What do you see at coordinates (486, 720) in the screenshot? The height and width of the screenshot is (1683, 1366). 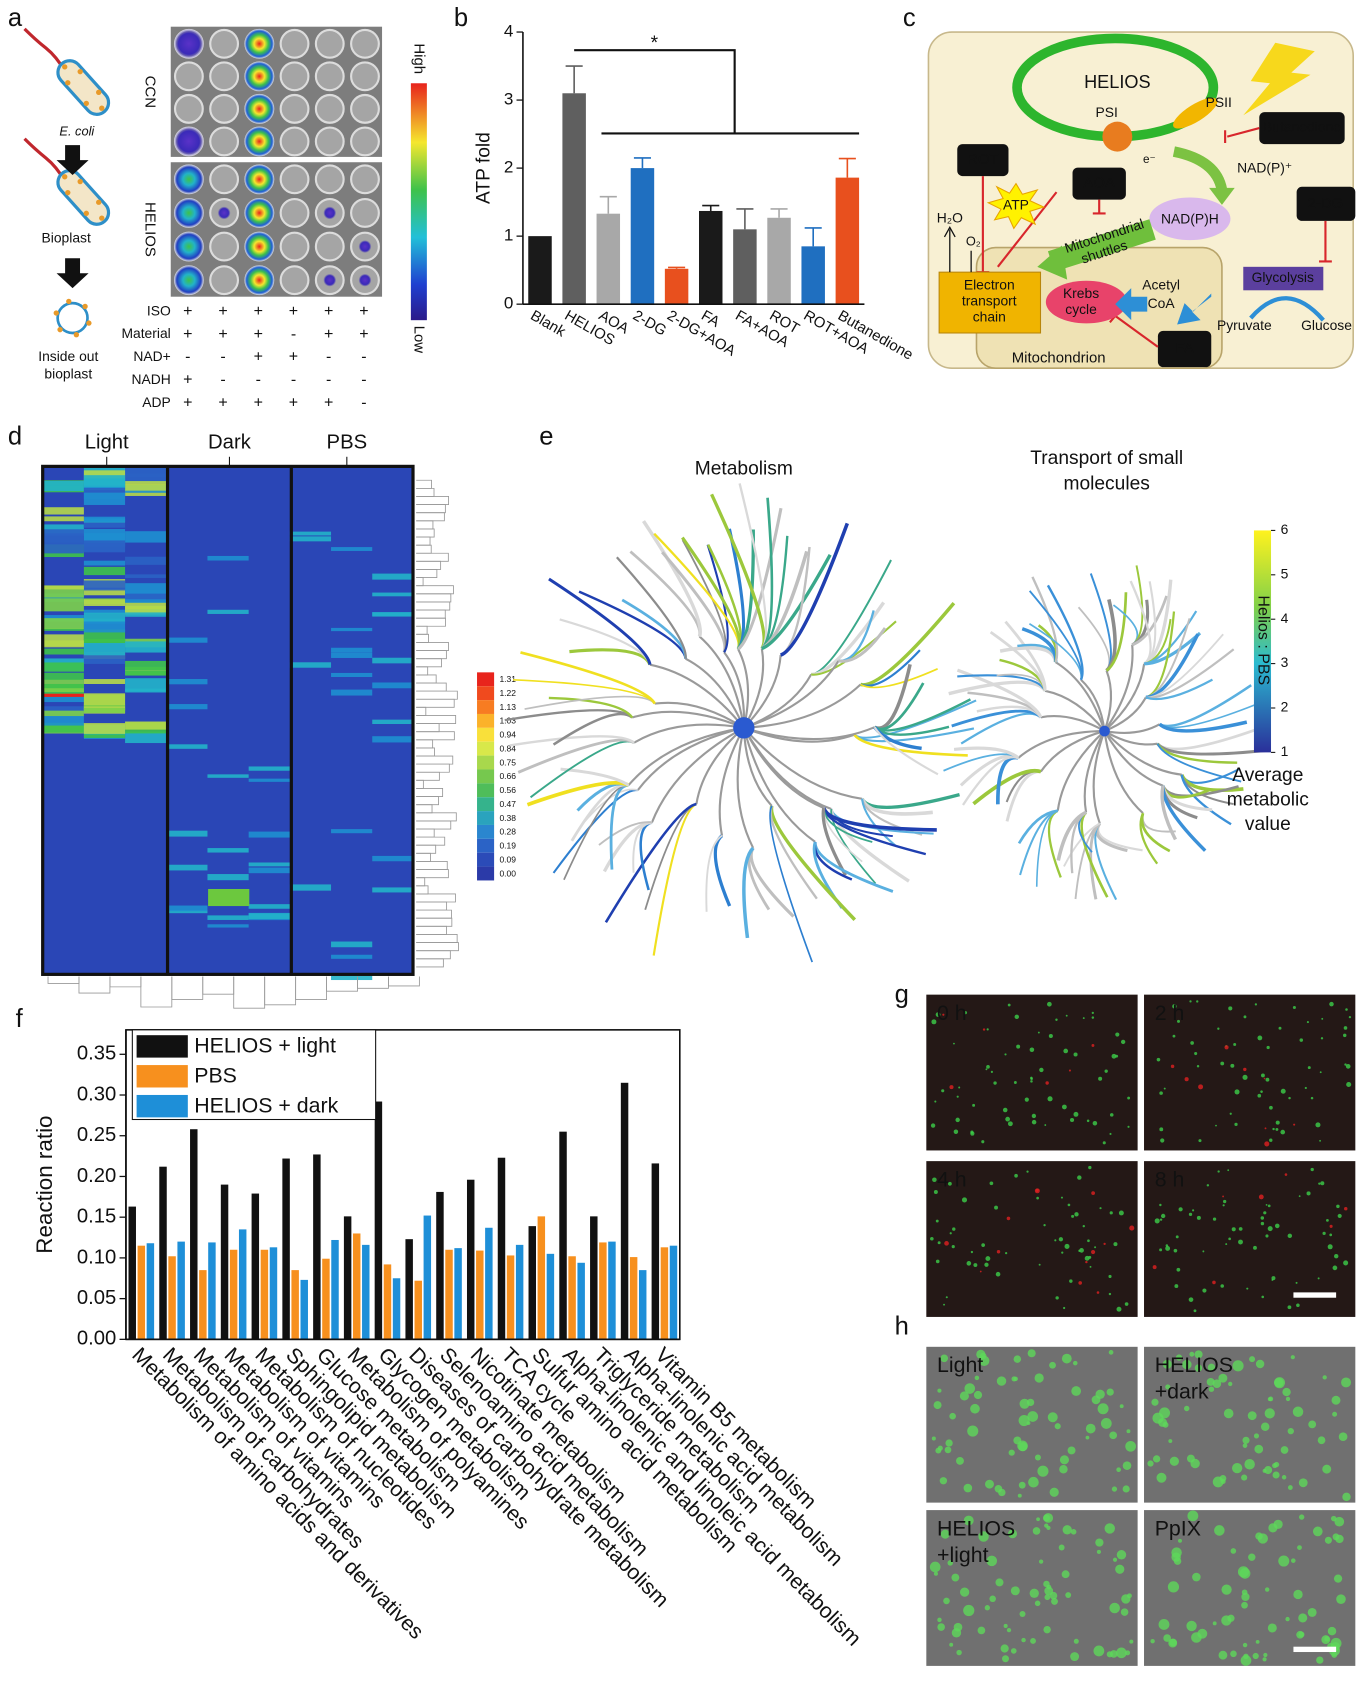 I see `colorbar-cell` at bounding box center [486, 720].